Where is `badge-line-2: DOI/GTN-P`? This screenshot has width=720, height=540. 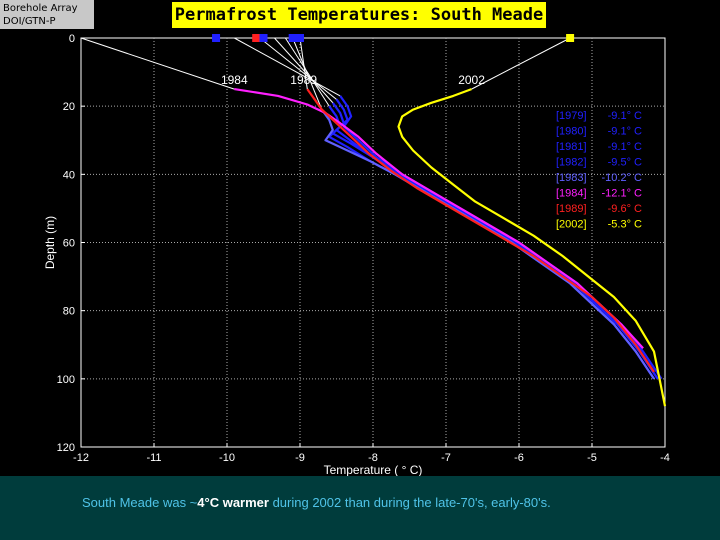 badge-line-2: DOI/GTN-P is located at coordinates (29, 21).